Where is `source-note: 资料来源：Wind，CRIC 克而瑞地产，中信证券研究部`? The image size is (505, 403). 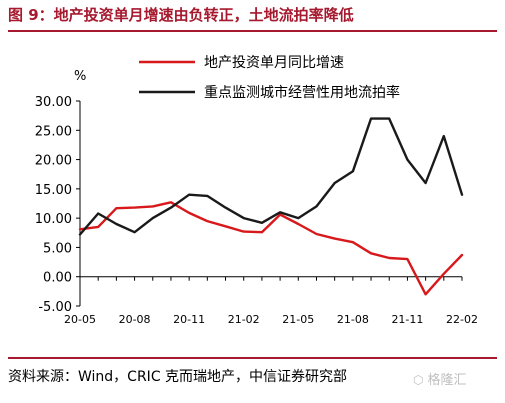 source-note: 资料来源：Wind，CRIC 克而瑞地产，中信证券研究部 is located at coordinates (178, 377).